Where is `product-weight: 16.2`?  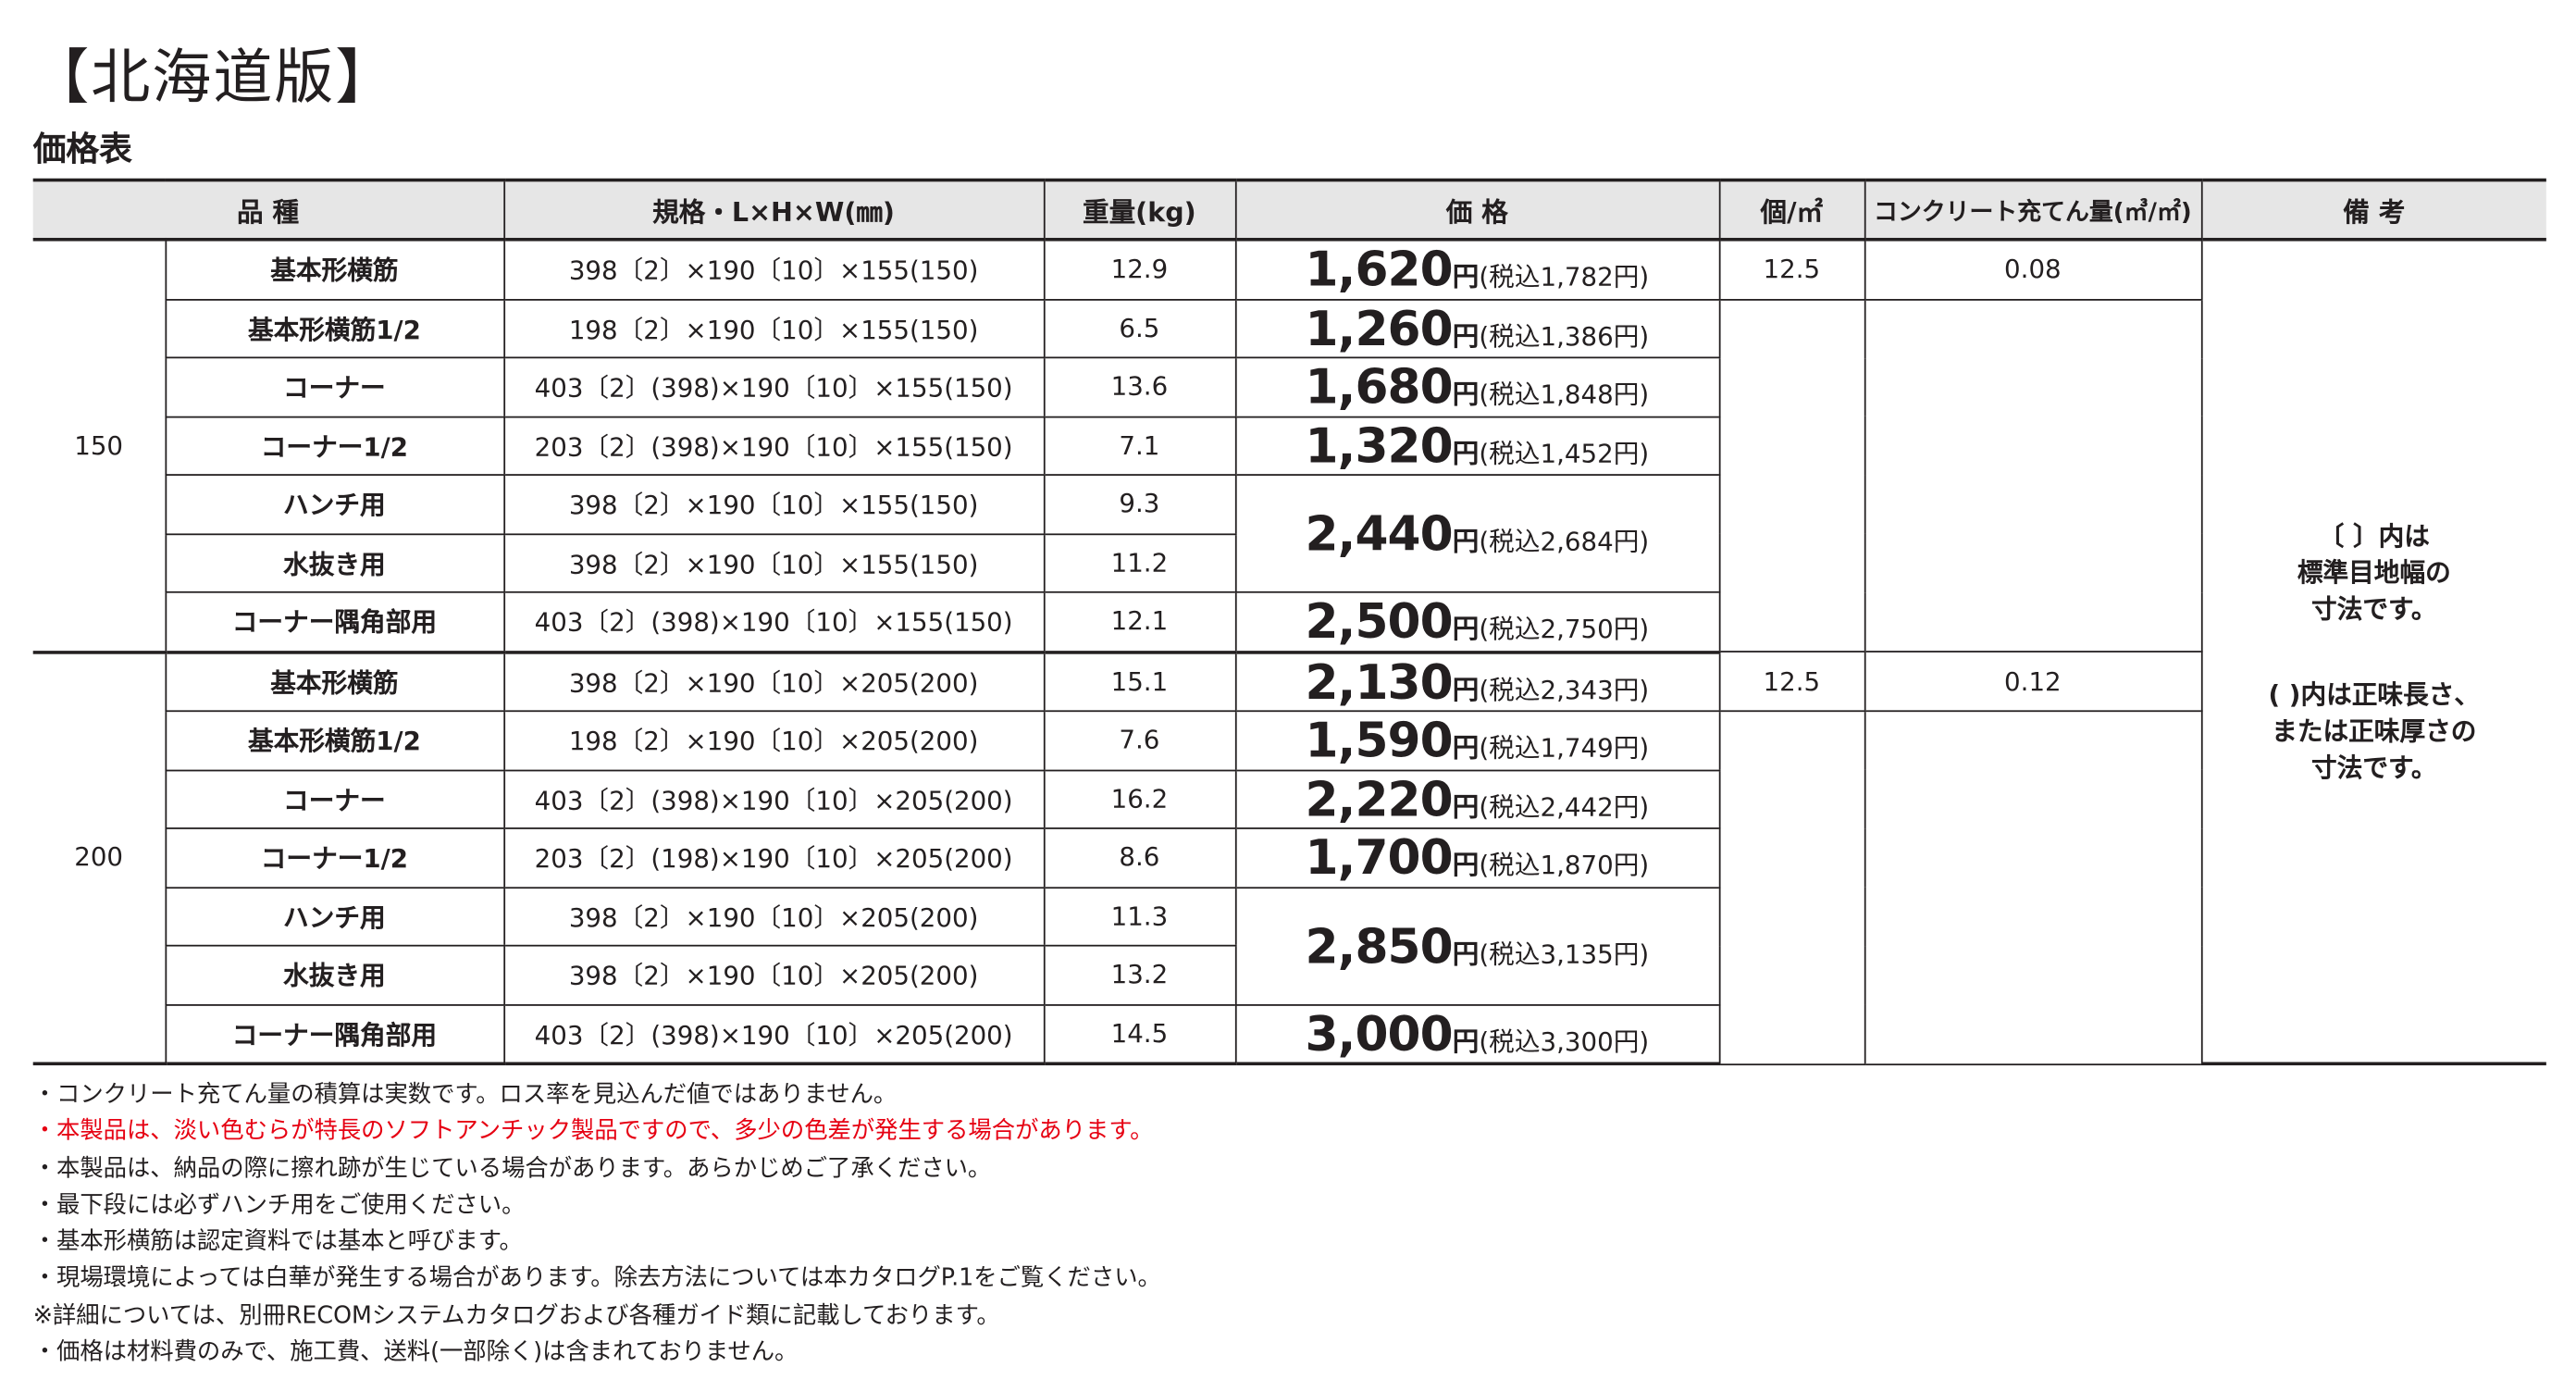
product-weight: 16.2 is located at coordinates (1139, 799).